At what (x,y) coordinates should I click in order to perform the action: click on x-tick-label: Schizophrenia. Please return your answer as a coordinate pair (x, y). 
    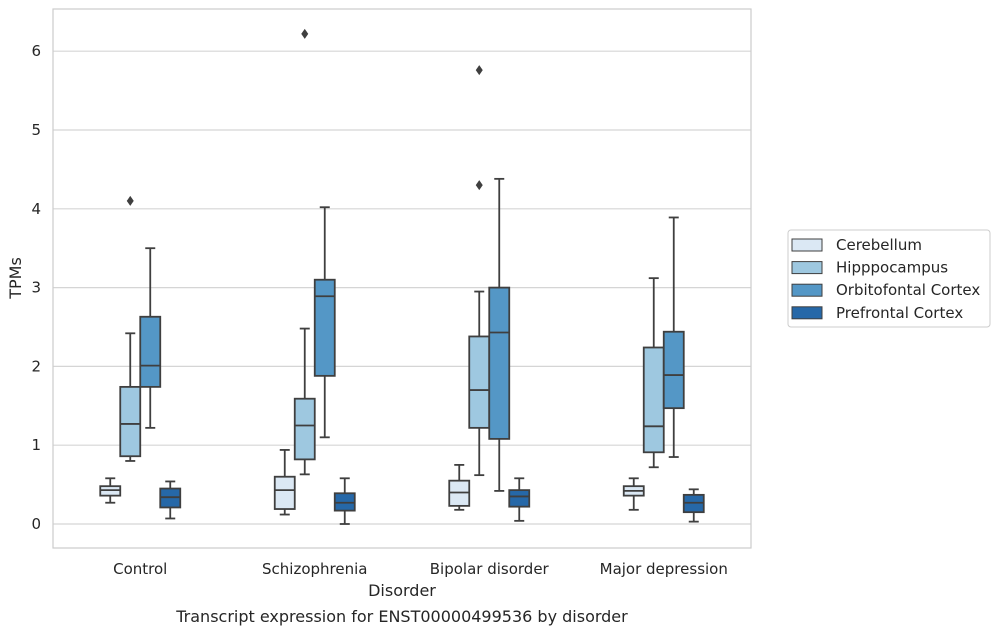
    Looking at the image, I should click on (314, 569).